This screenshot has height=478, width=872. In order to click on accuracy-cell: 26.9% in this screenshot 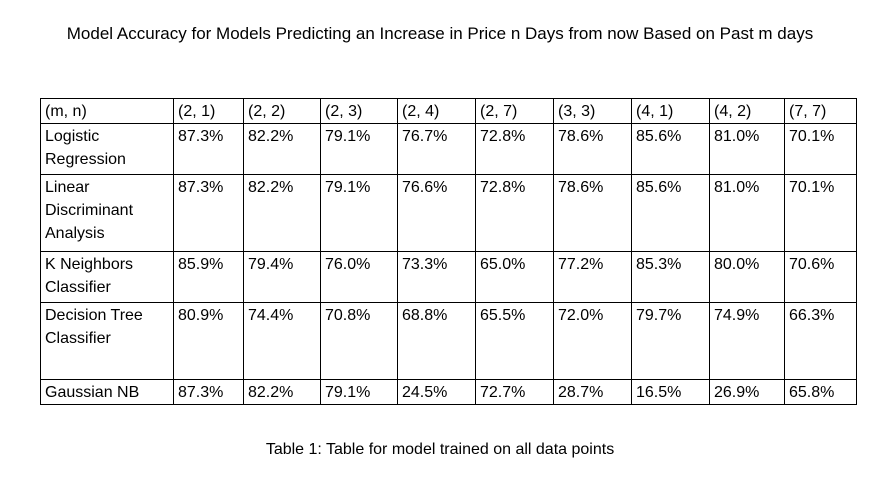, I will do `click(747, 392)`.